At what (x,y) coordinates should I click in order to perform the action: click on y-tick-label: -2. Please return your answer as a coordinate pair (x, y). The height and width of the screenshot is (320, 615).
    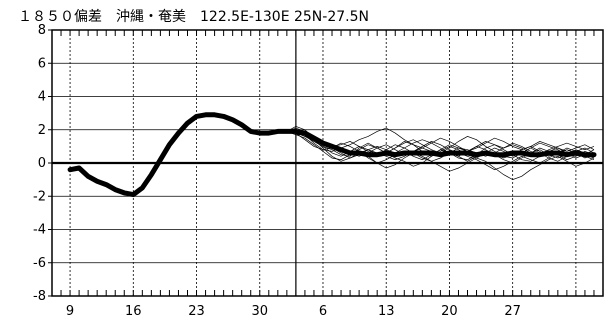
    Looking at the image, I should click on (39, 196).